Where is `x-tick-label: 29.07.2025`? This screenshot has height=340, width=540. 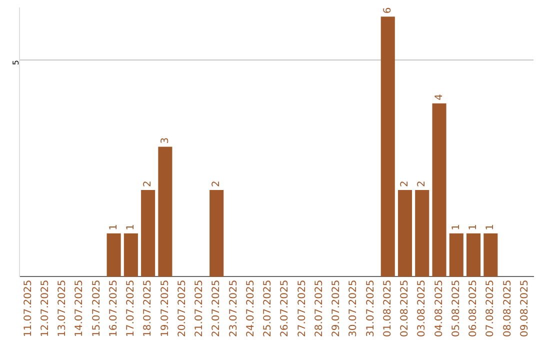
x-tick-label: 29.07.2025 is located at coordinates (336, 309).